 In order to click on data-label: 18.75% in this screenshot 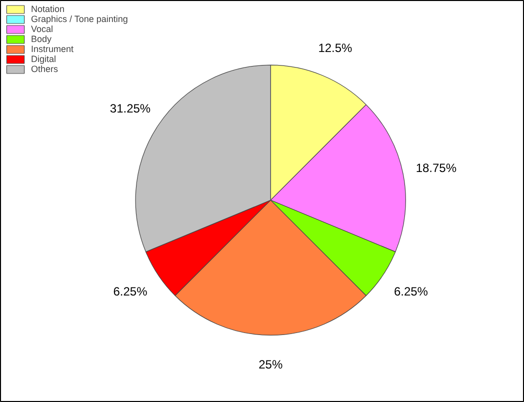, I will do `click(436, 168)`.